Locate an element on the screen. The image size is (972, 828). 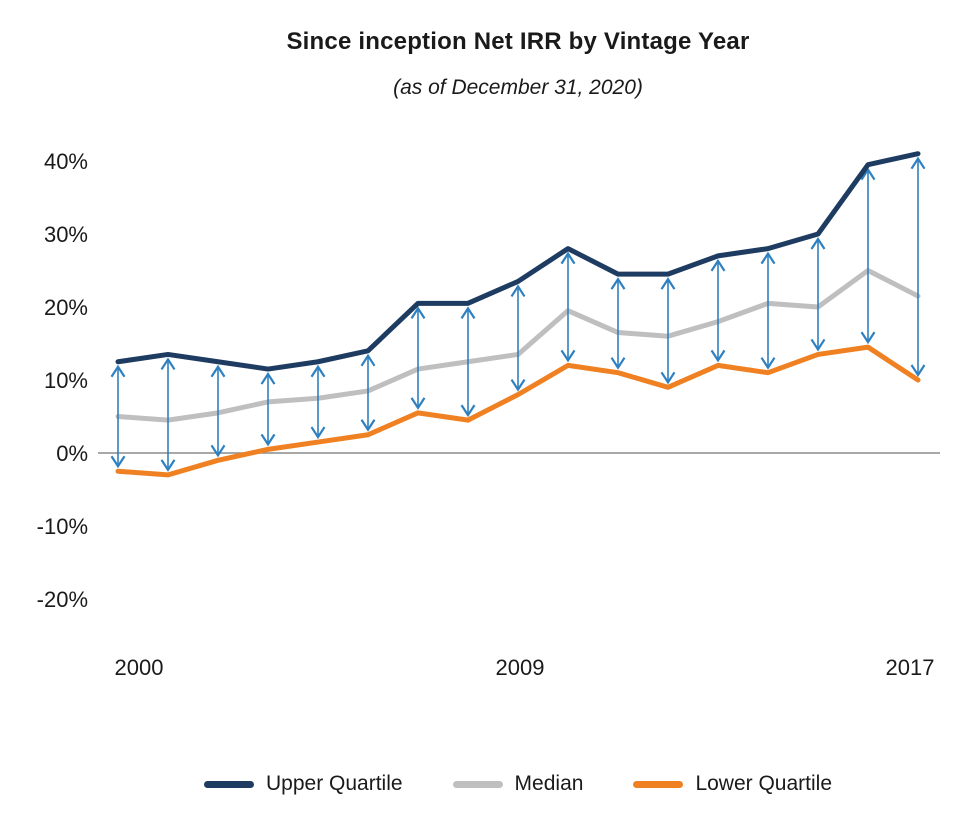
lower-quartile-swatch-icon is located at coordinates (658, 784).